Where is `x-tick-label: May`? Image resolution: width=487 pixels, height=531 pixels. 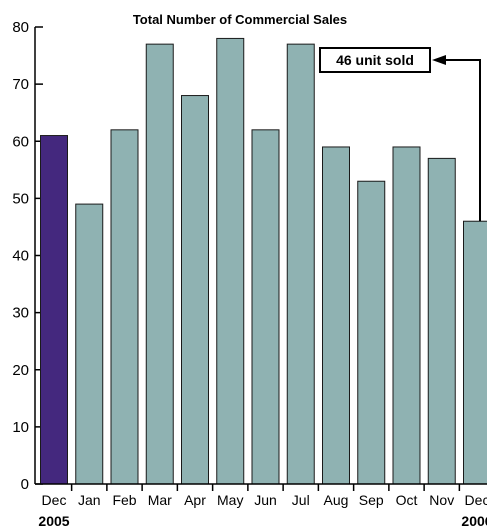 x-tick-label: May is located at coordinates (230, 500).